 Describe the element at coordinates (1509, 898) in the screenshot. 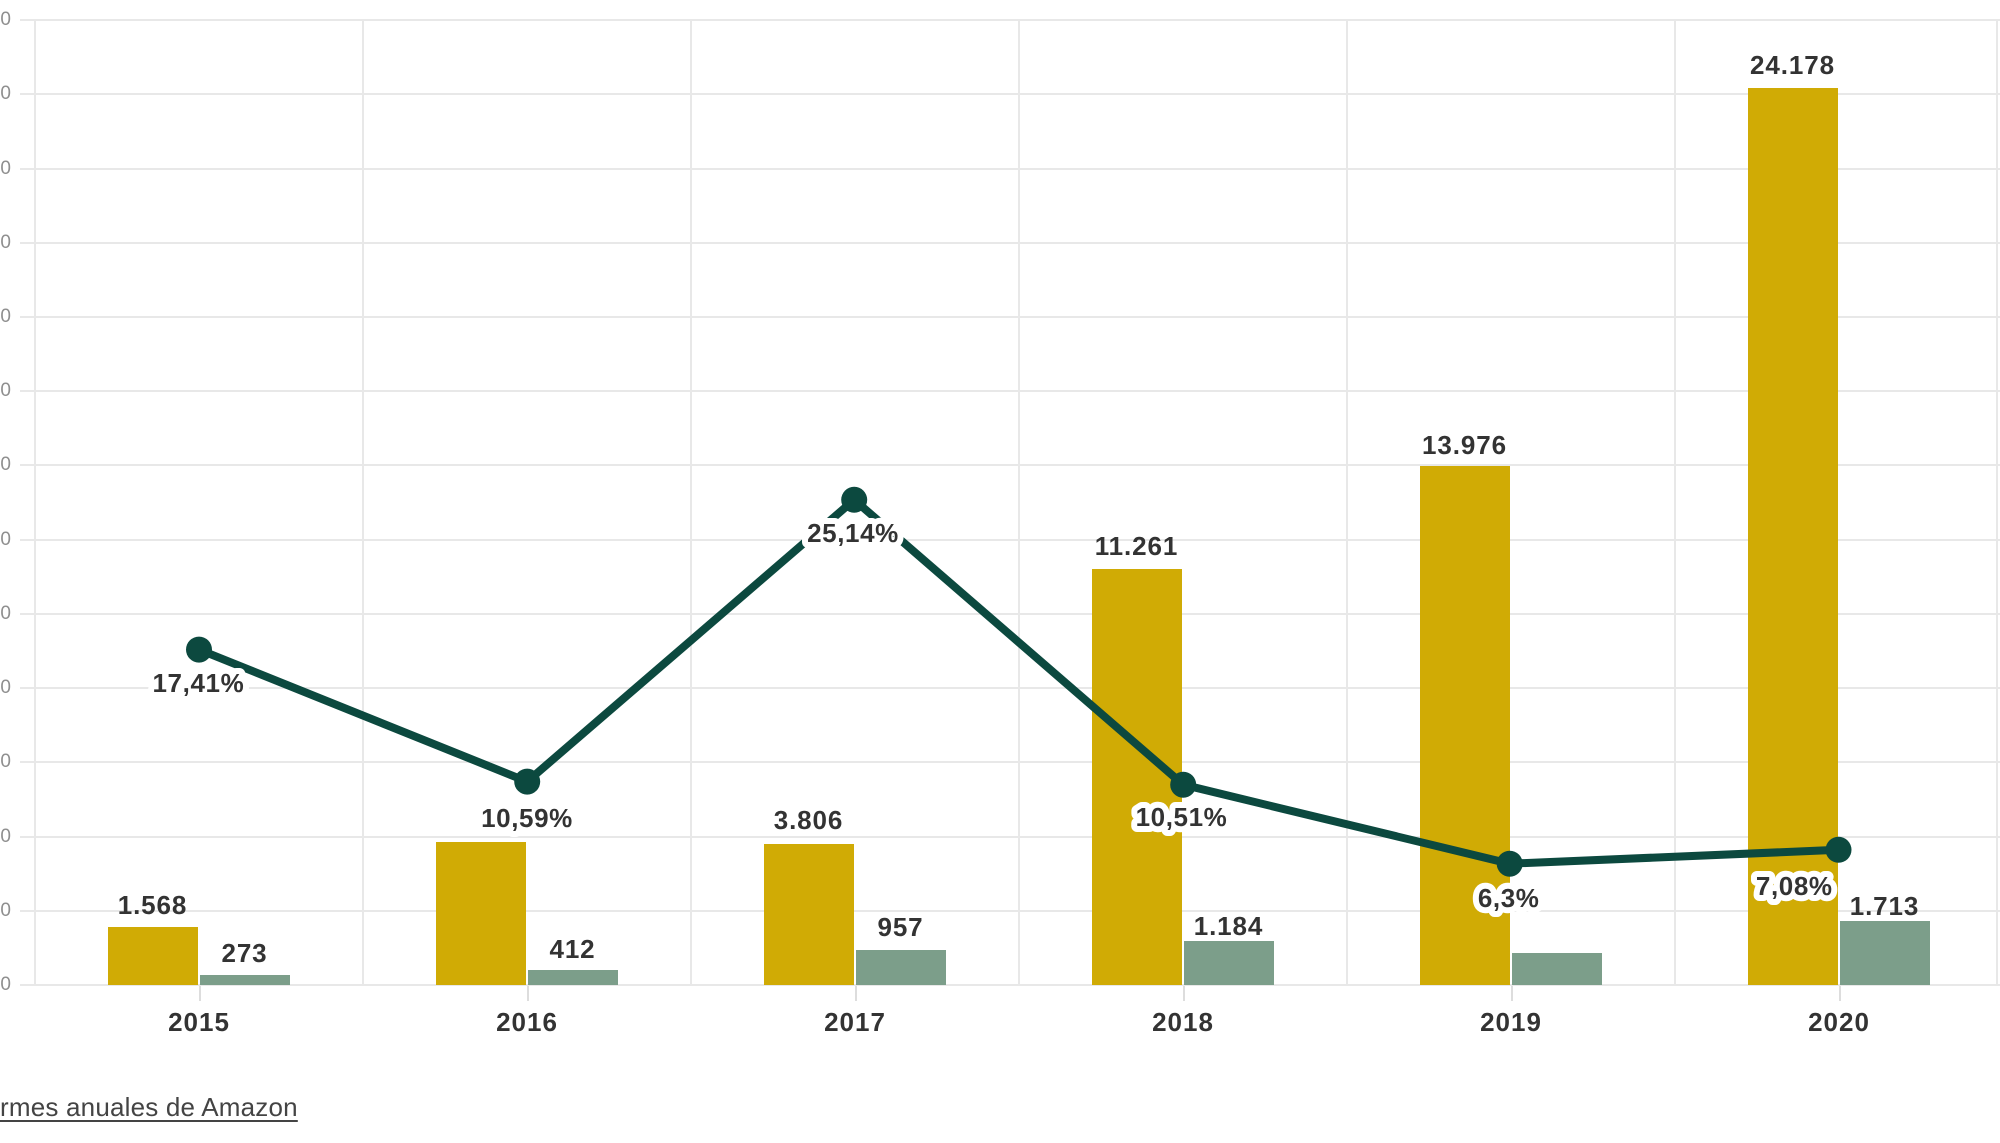

I see `svg-text: 6,3%` at that location.